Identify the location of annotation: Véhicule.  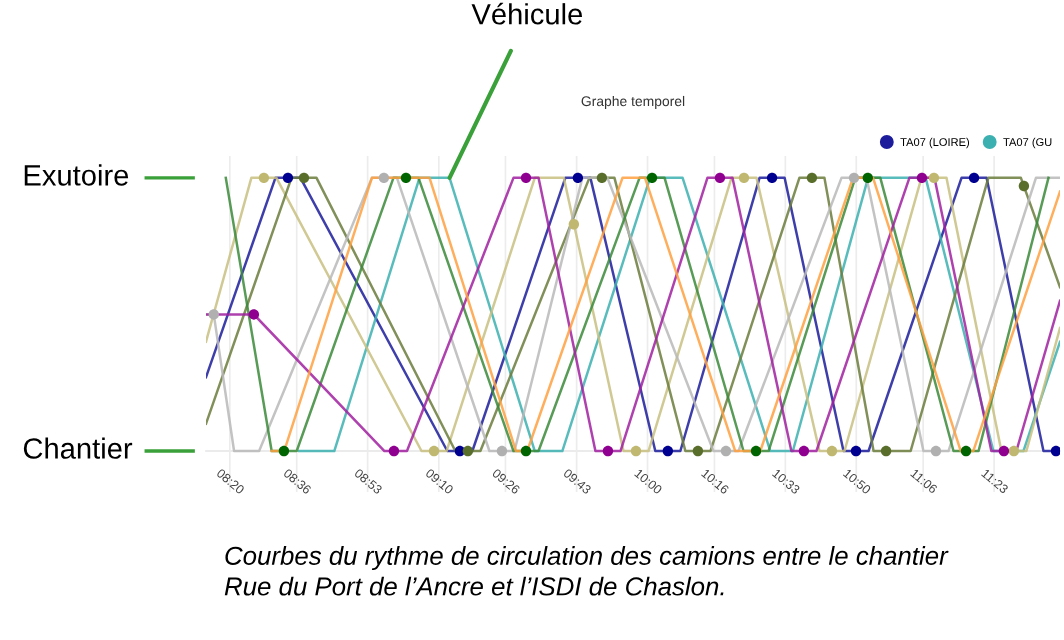
(526, 13).